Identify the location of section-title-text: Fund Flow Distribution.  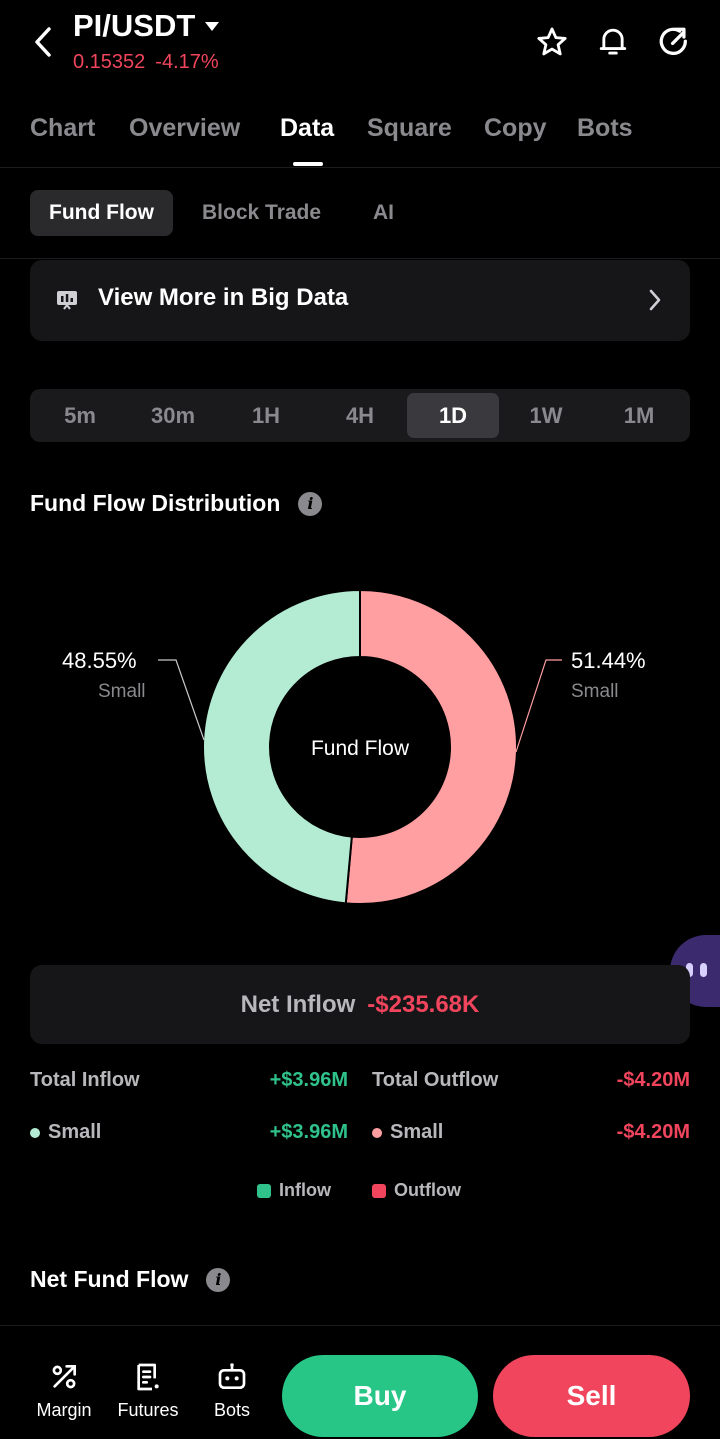
(155, 503).